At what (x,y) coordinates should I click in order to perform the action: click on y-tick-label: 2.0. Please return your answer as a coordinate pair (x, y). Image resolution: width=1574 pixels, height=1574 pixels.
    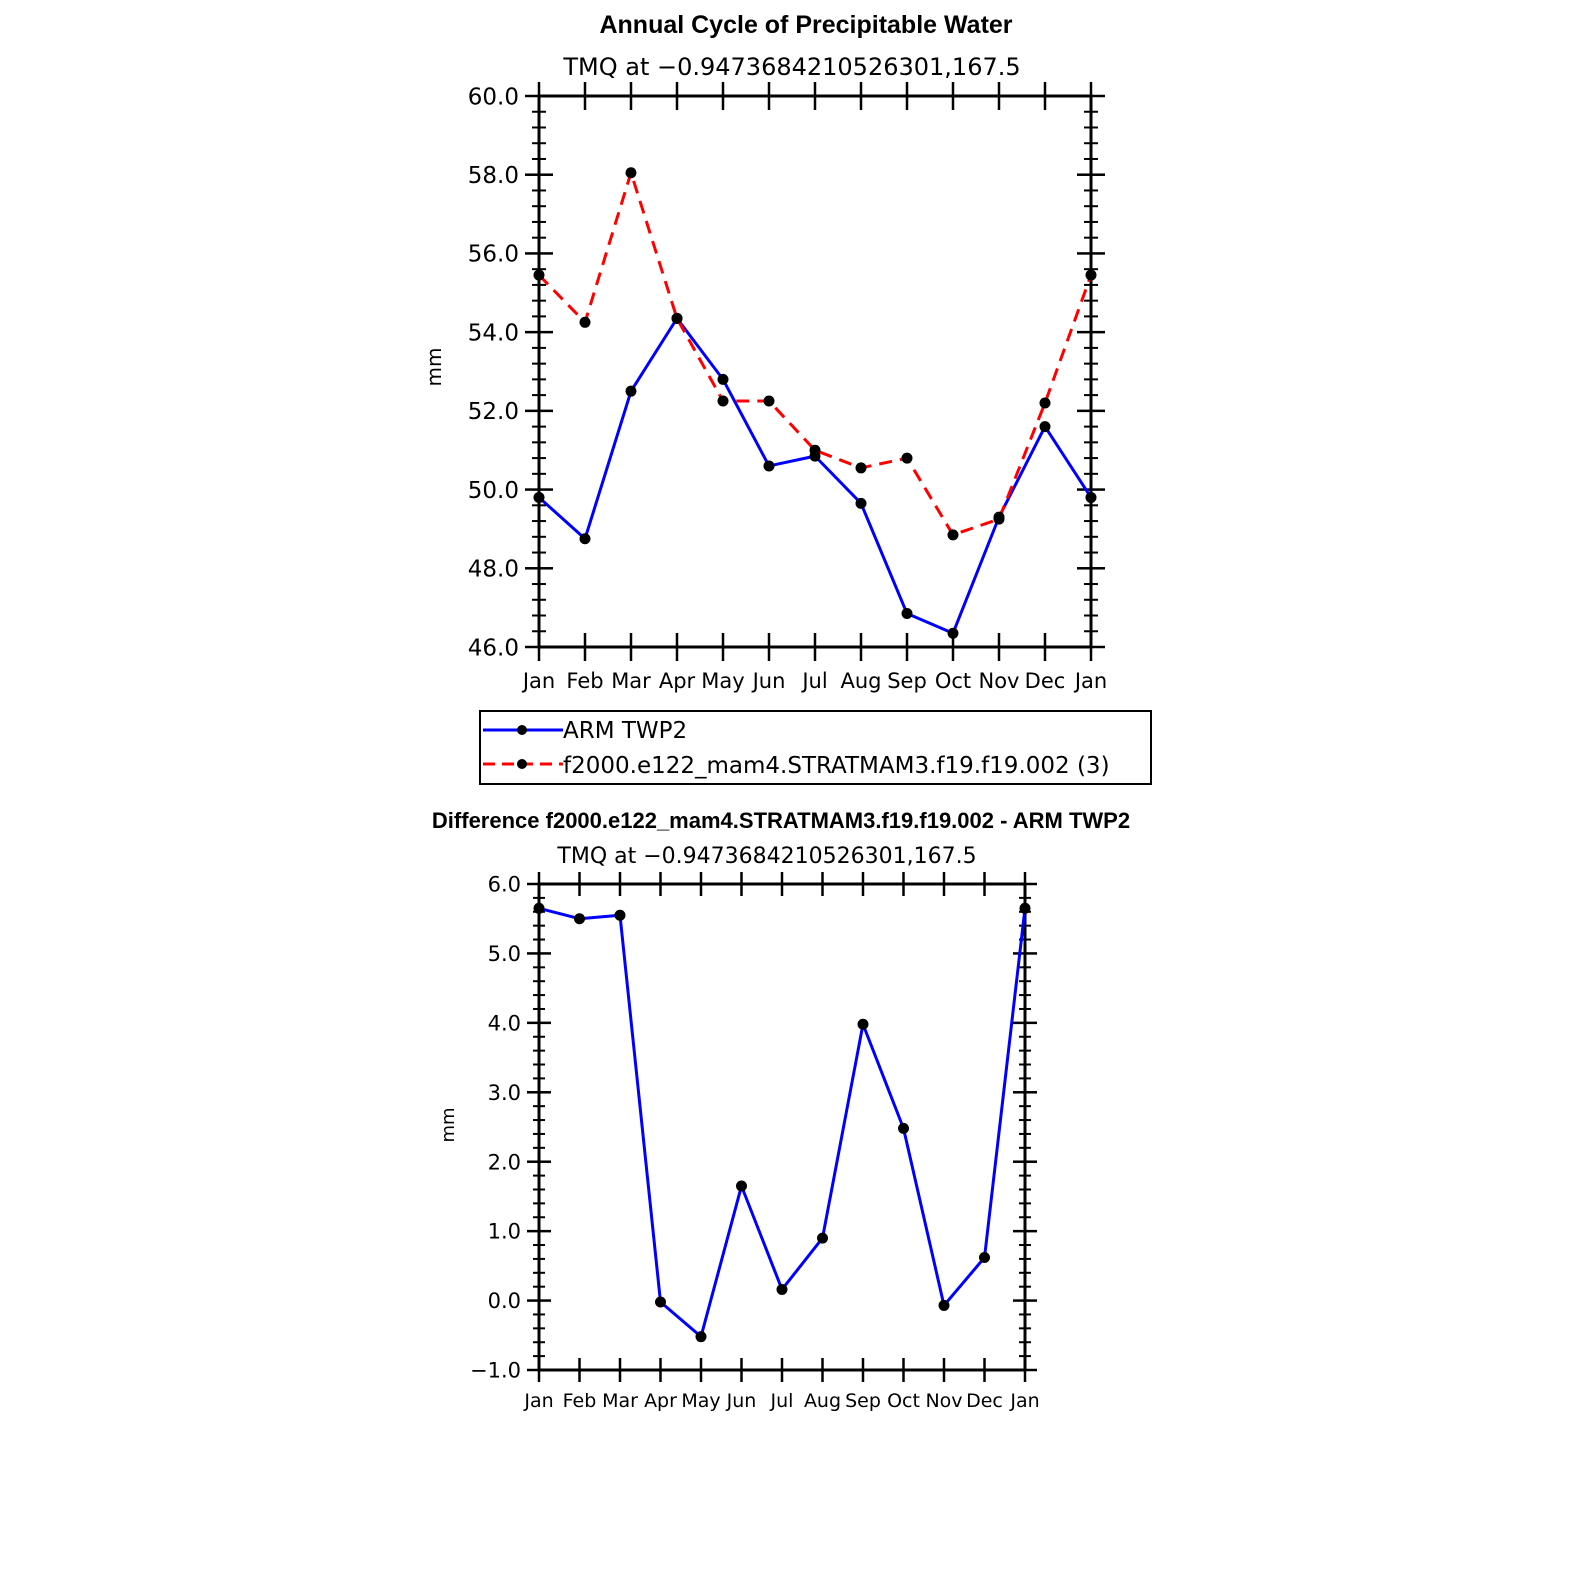
    Looking at the image, I should click on (504, 1162).